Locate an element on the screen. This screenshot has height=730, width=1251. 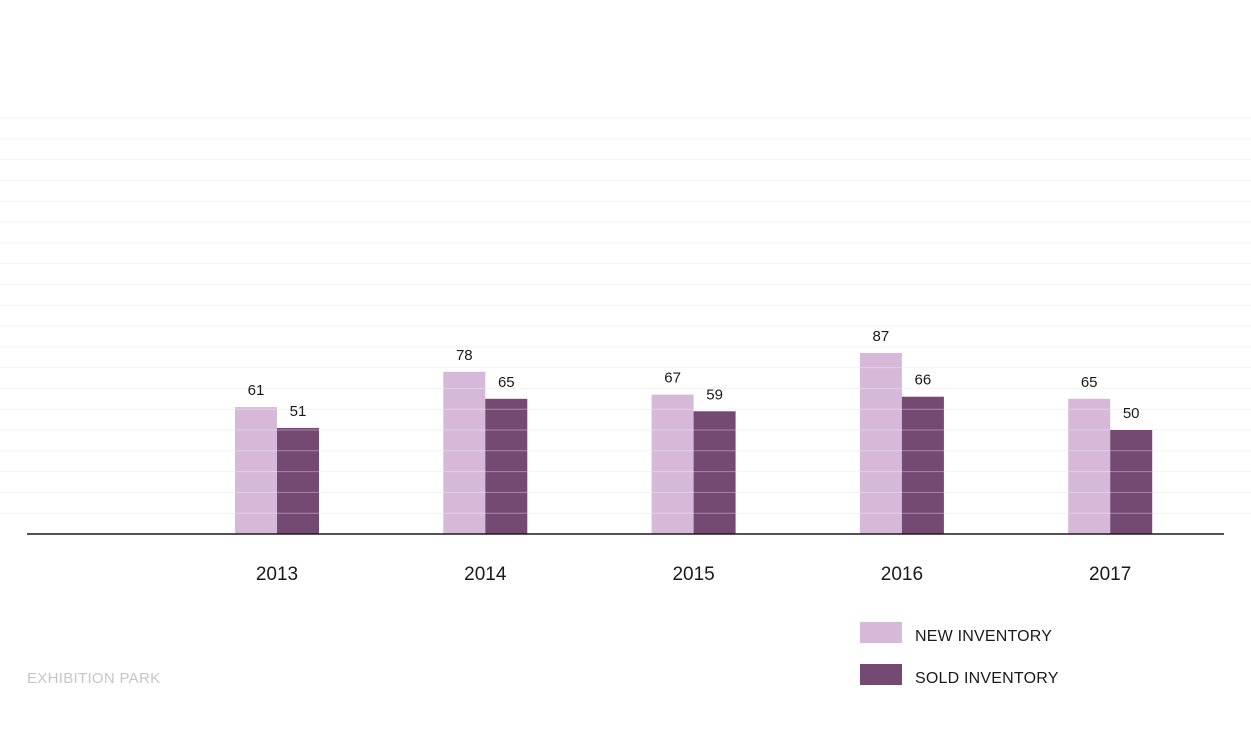
bar-new-inventory-2013 is located at coordinates (256, 470).